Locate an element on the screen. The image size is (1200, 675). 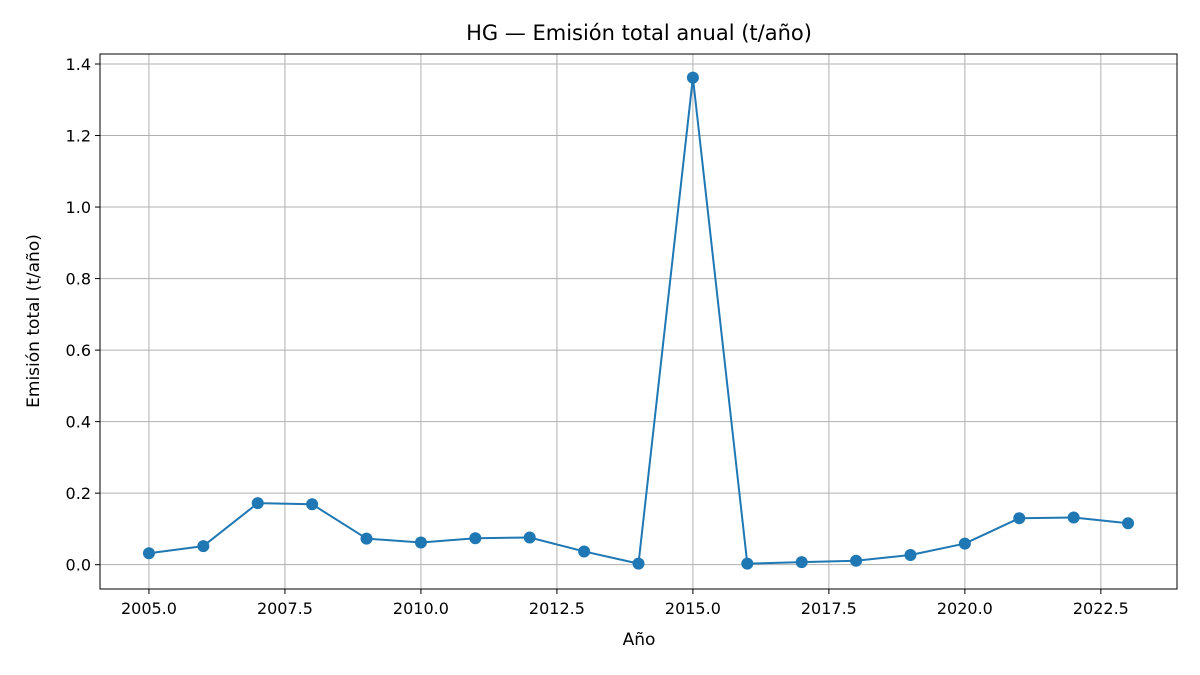
y-axis-label: Emisión total (t/año) is located at coordinates (34, 321).